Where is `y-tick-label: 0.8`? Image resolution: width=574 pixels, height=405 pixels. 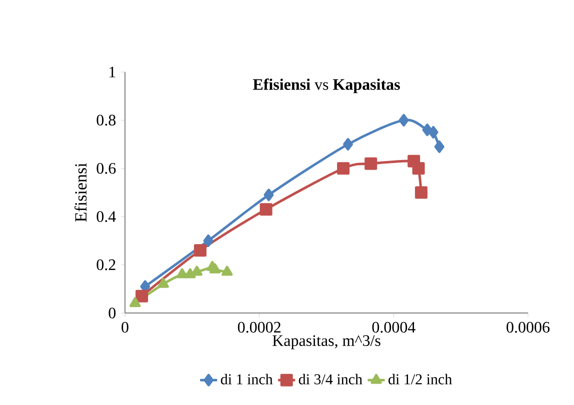 y-tick-label: 0.8 is located at coordinates (106, 120).